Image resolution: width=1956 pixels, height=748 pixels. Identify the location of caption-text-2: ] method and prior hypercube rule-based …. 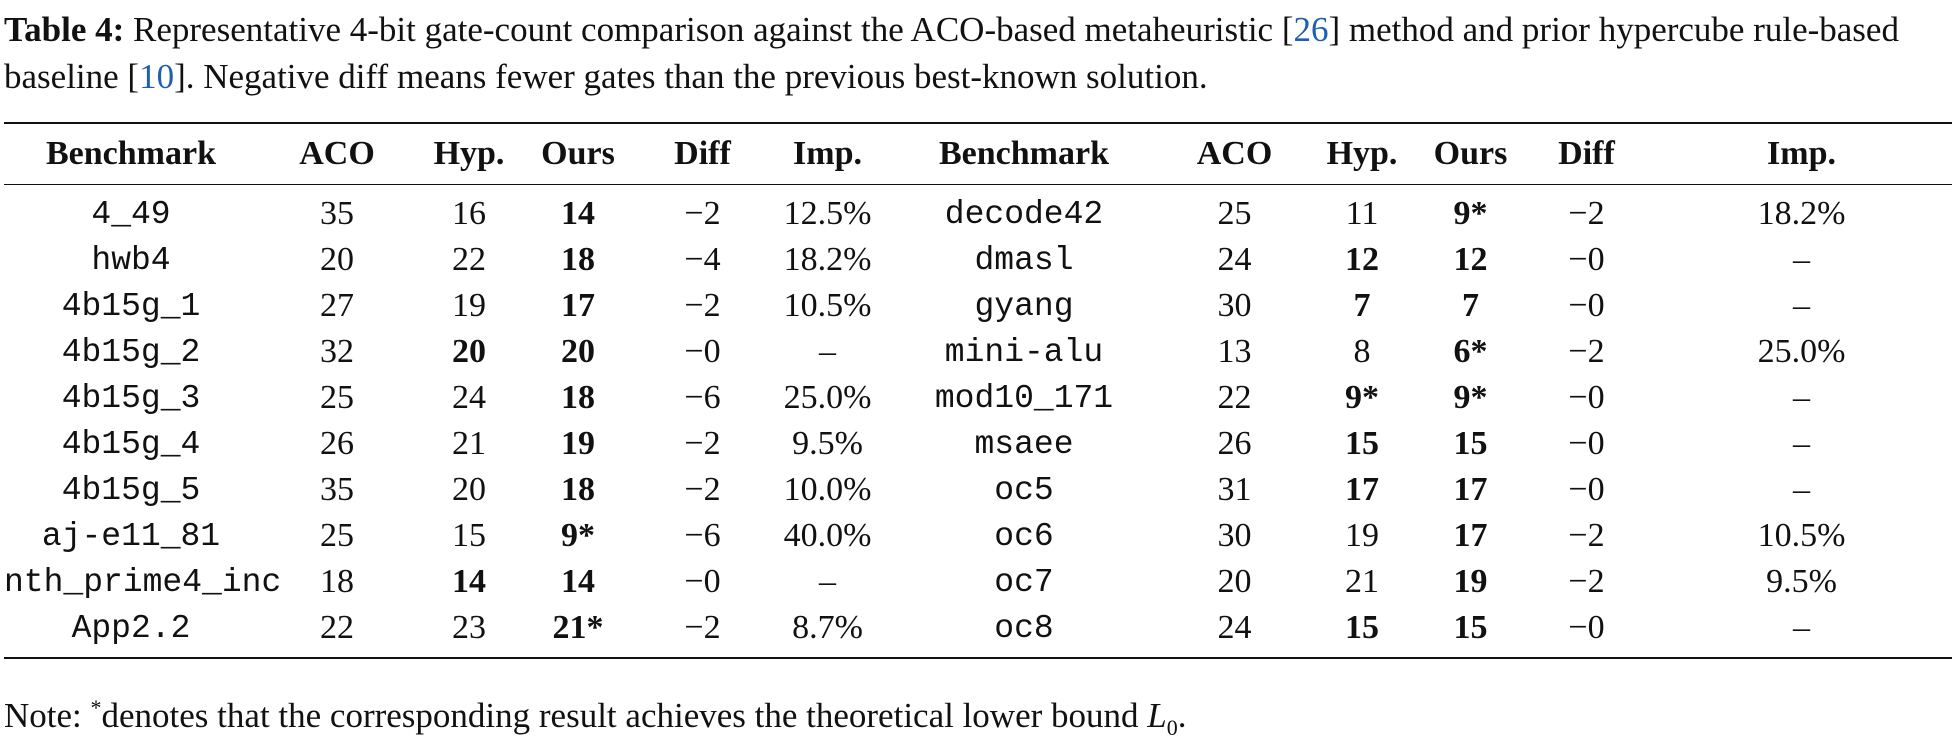
(951, 53).